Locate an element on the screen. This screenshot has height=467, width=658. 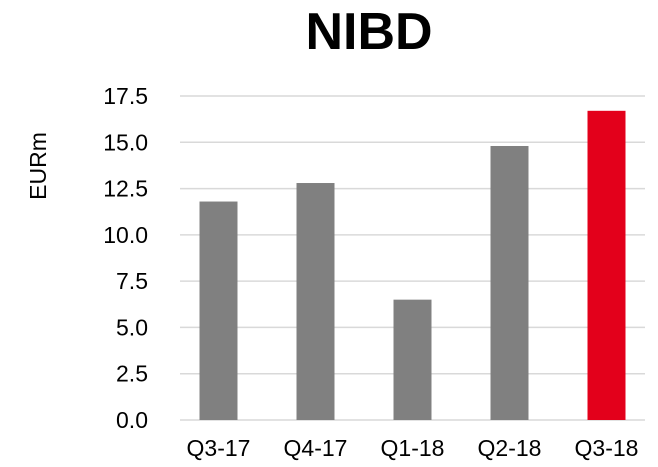
y-tick-label: 7.5 is located at coordinates (132, 281).